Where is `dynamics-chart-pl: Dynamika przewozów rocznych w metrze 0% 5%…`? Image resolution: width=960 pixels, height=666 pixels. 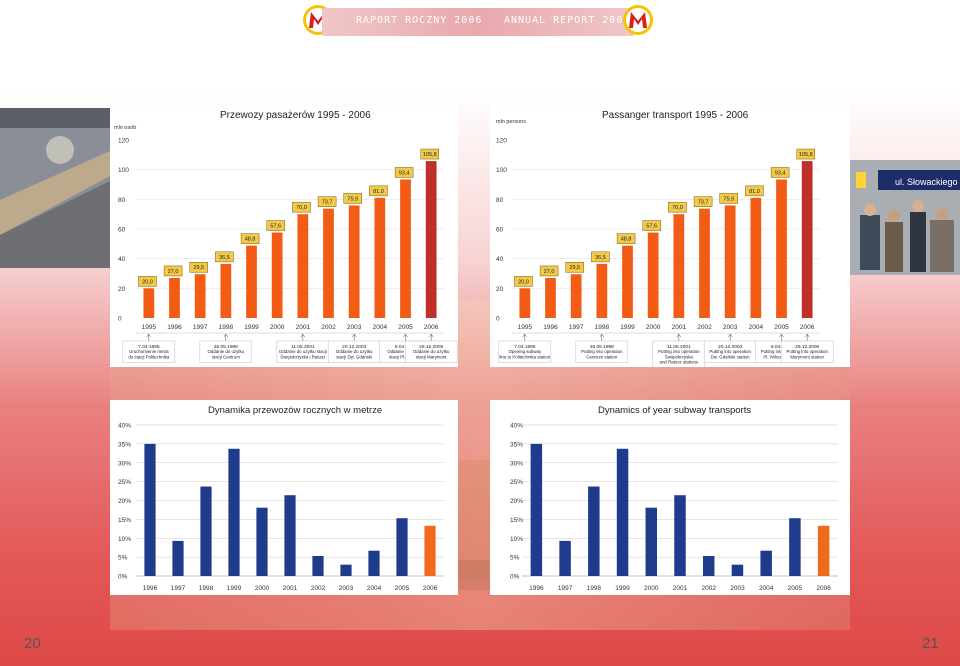 dynamics-chart-pl: Dynamika przewozów rocznych w metrze 0% 5%… is located at coordinates (281, 498).